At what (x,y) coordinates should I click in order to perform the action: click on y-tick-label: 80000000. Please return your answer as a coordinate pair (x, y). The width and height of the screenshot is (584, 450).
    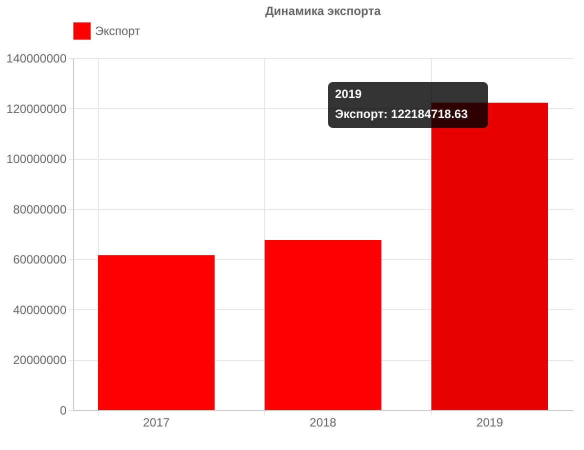
    Looking at the image, I should click on (40, 209).